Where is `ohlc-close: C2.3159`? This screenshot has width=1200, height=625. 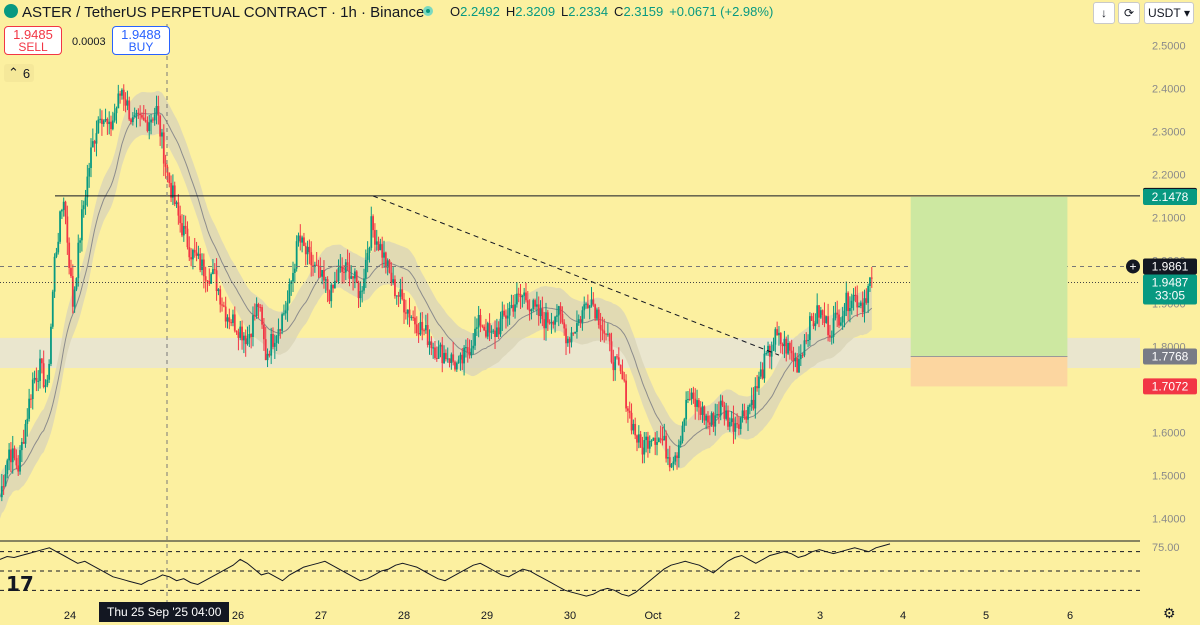 ohlc-close: C2.3159 is located at coordinates (639, 11).